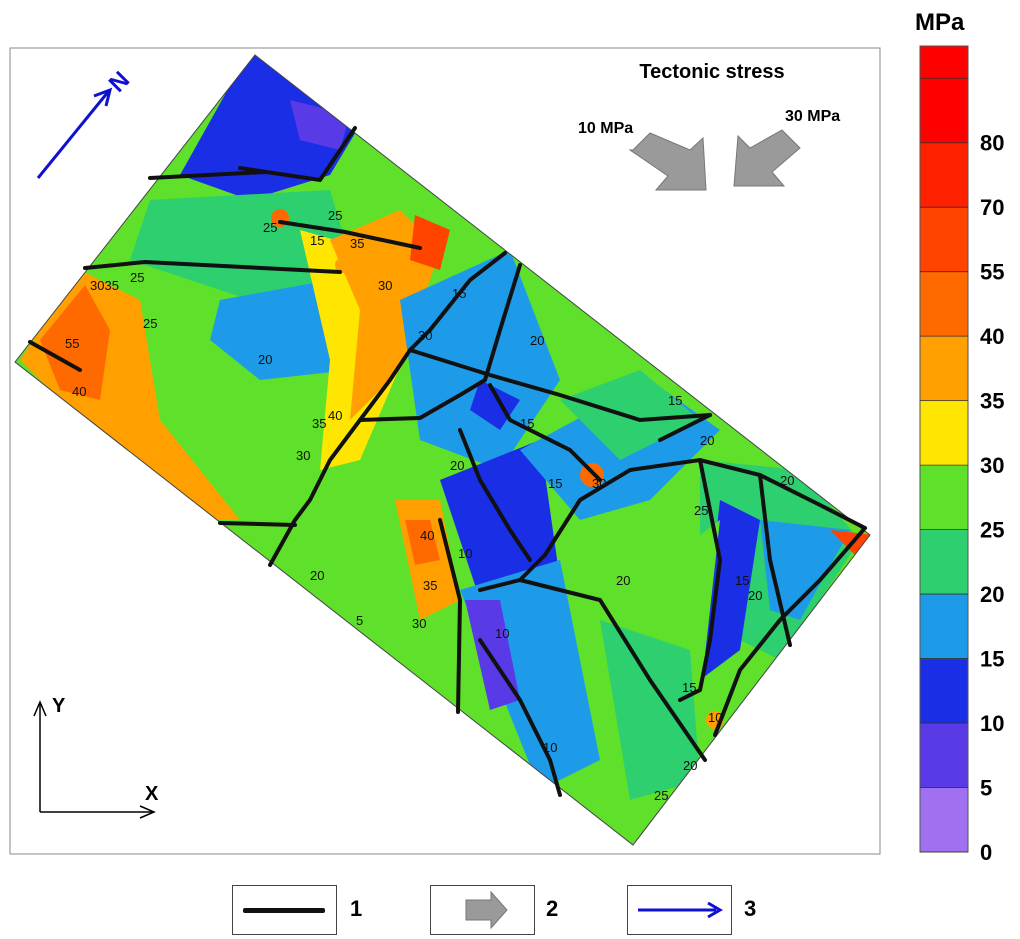 The width and height of the screenshot is (1020, 939). I want to click on colorbar-tick-label: 15, so click(992, 659).